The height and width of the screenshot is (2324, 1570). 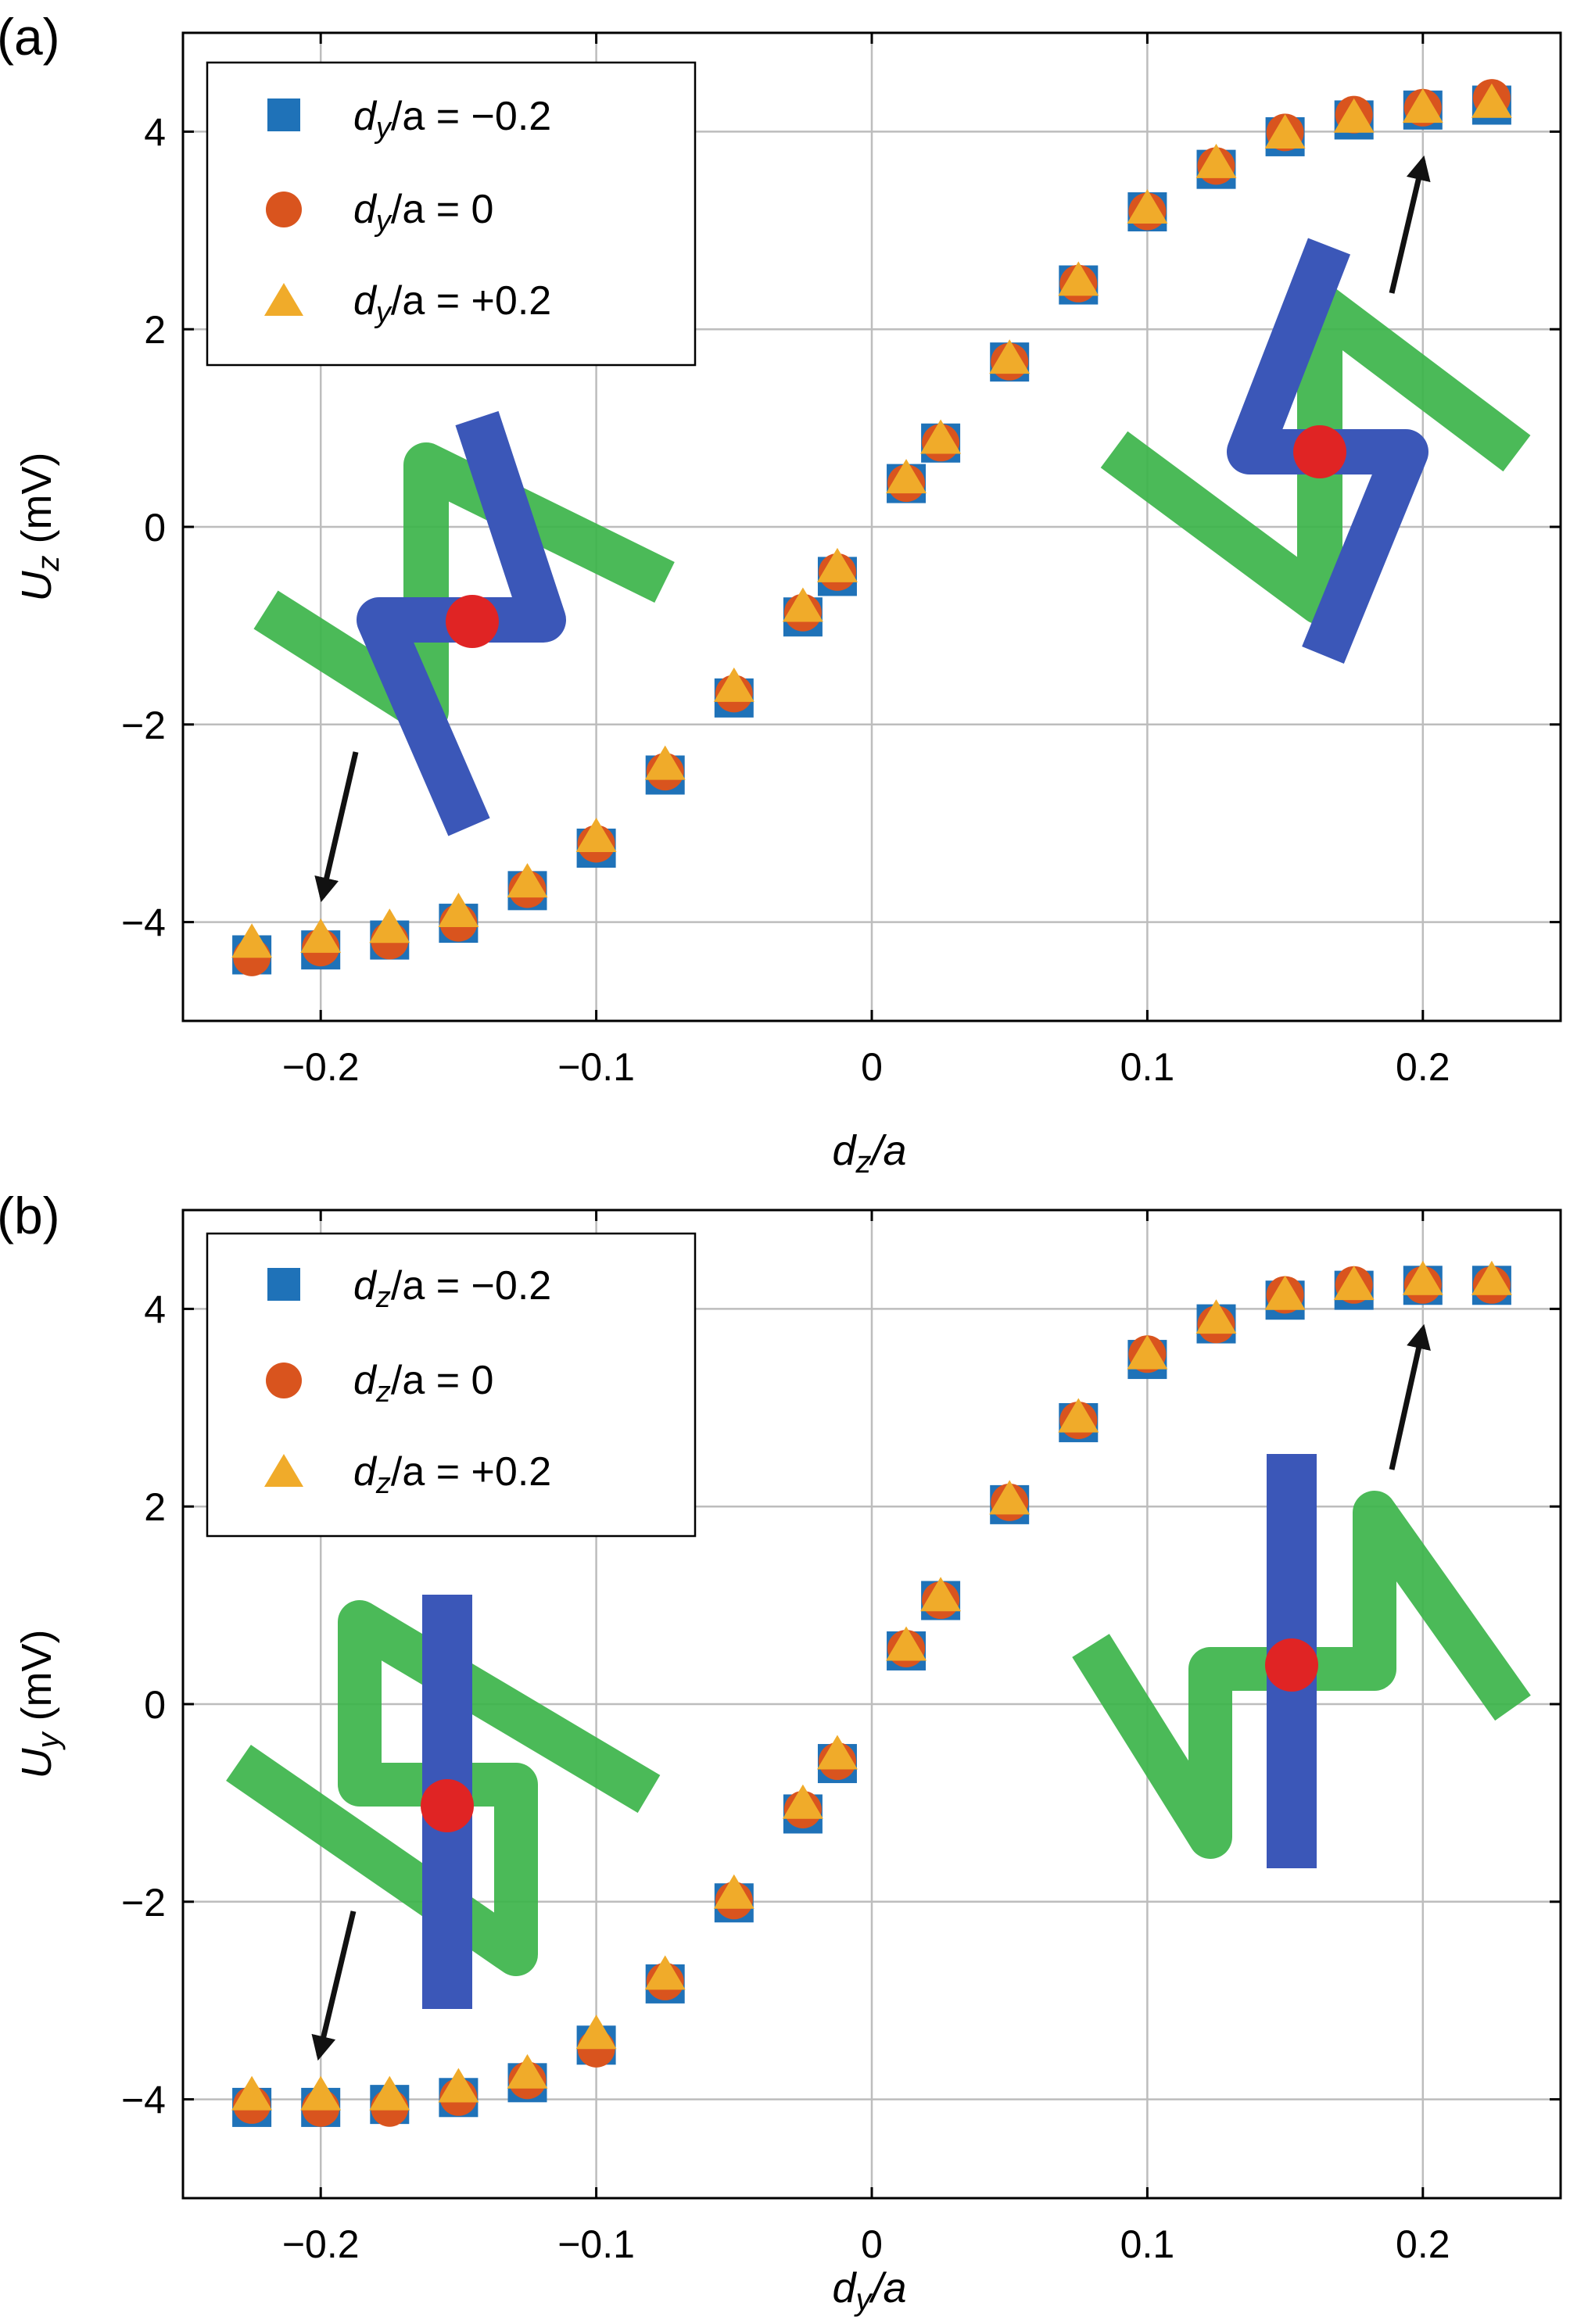 I want to click on panel-a-legend-triangle-icon, so click(x=283, y=299).